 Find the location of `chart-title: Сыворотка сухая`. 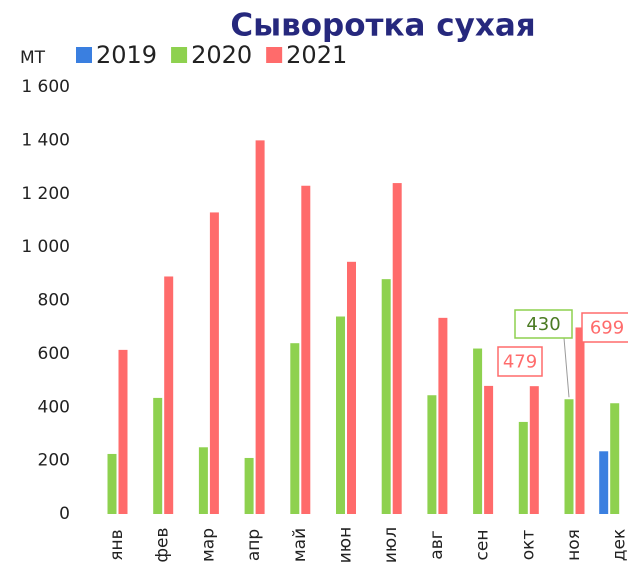

chart-title: Сыворотка сухая is located at coordinates (382, 26).